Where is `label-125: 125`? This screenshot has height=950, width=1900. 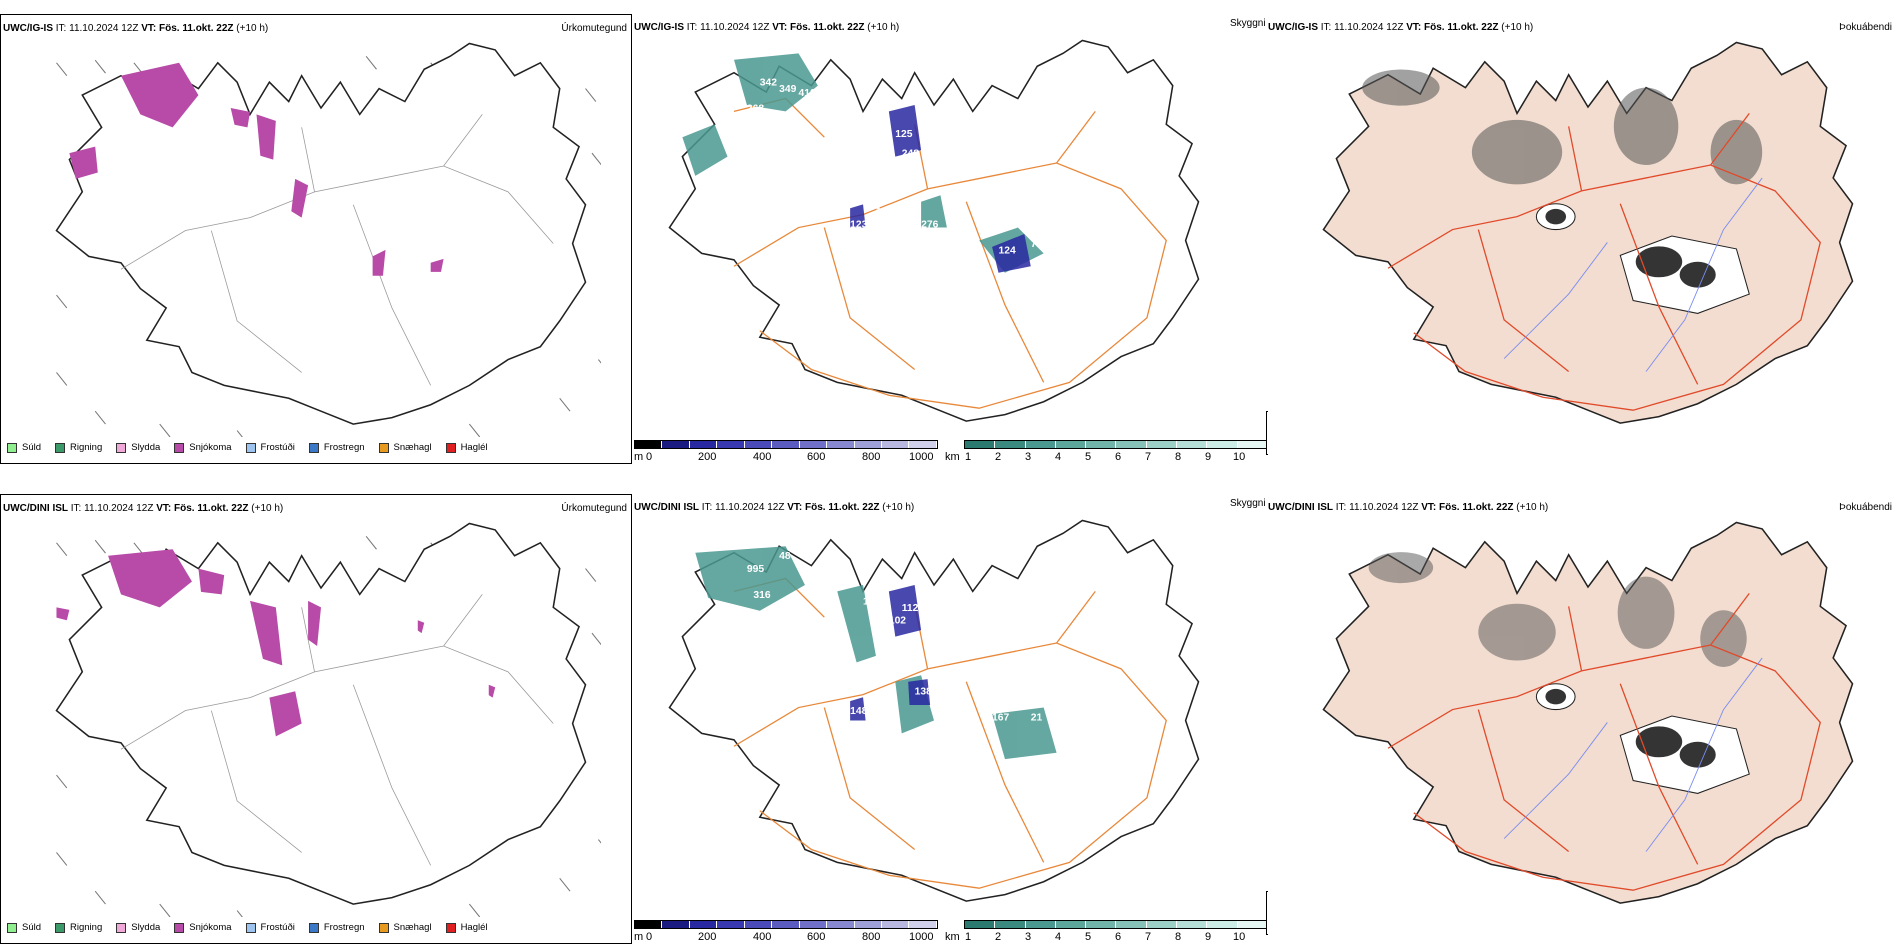
label-125: 125 is located at coordinates (871, 601).